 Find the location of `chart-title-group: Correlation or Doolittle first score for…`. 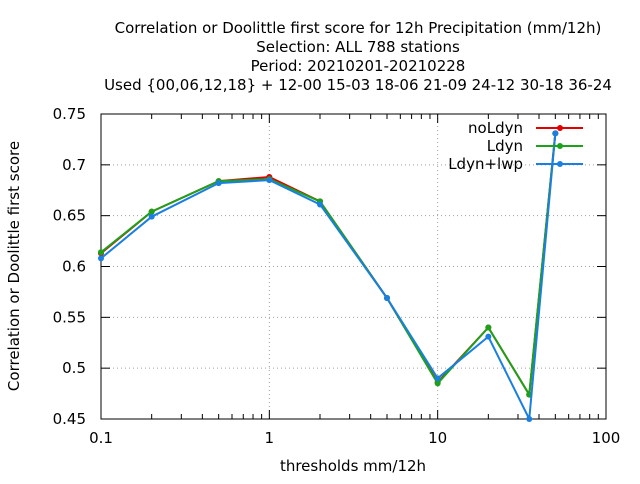

chart-title-group: Correlation or Doolittle first score for… is located at coordinates (358, 56).